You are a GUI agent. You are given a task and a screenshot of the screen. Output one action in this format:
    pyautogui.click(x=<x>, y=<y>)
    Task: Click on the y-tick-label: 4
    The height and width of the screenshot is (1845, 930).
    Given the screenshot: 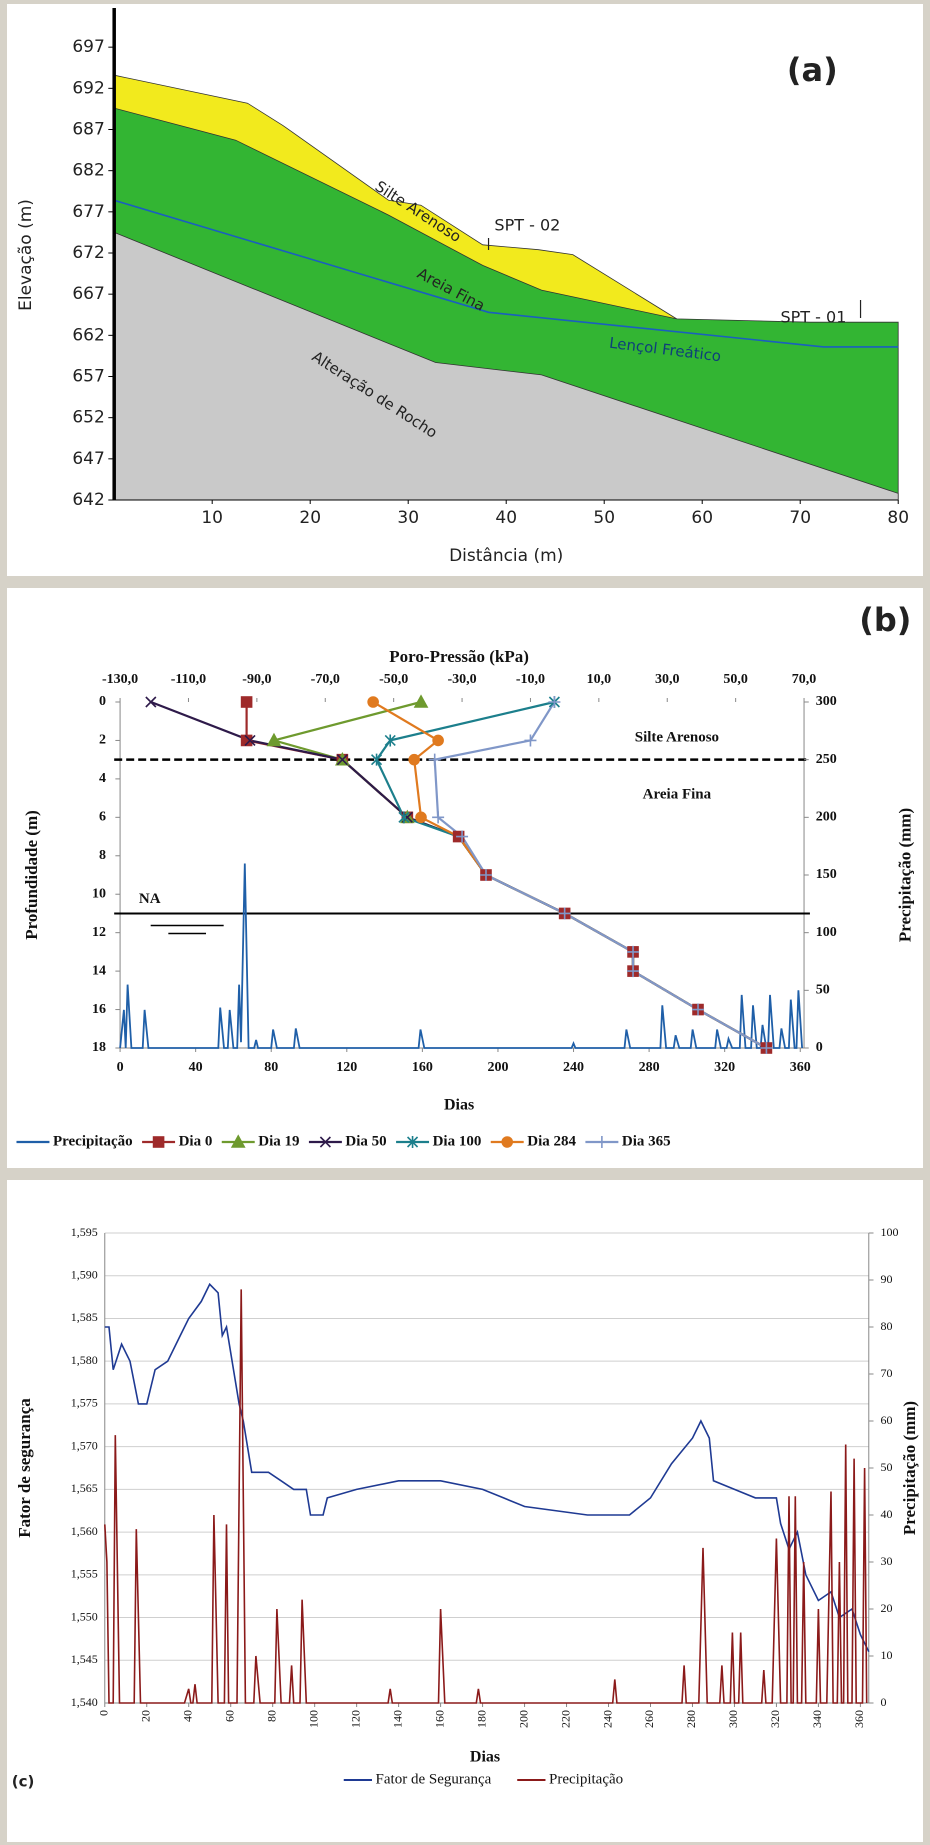 What is the action you would take?
    pyautogui.click(x=102, y=778)
    